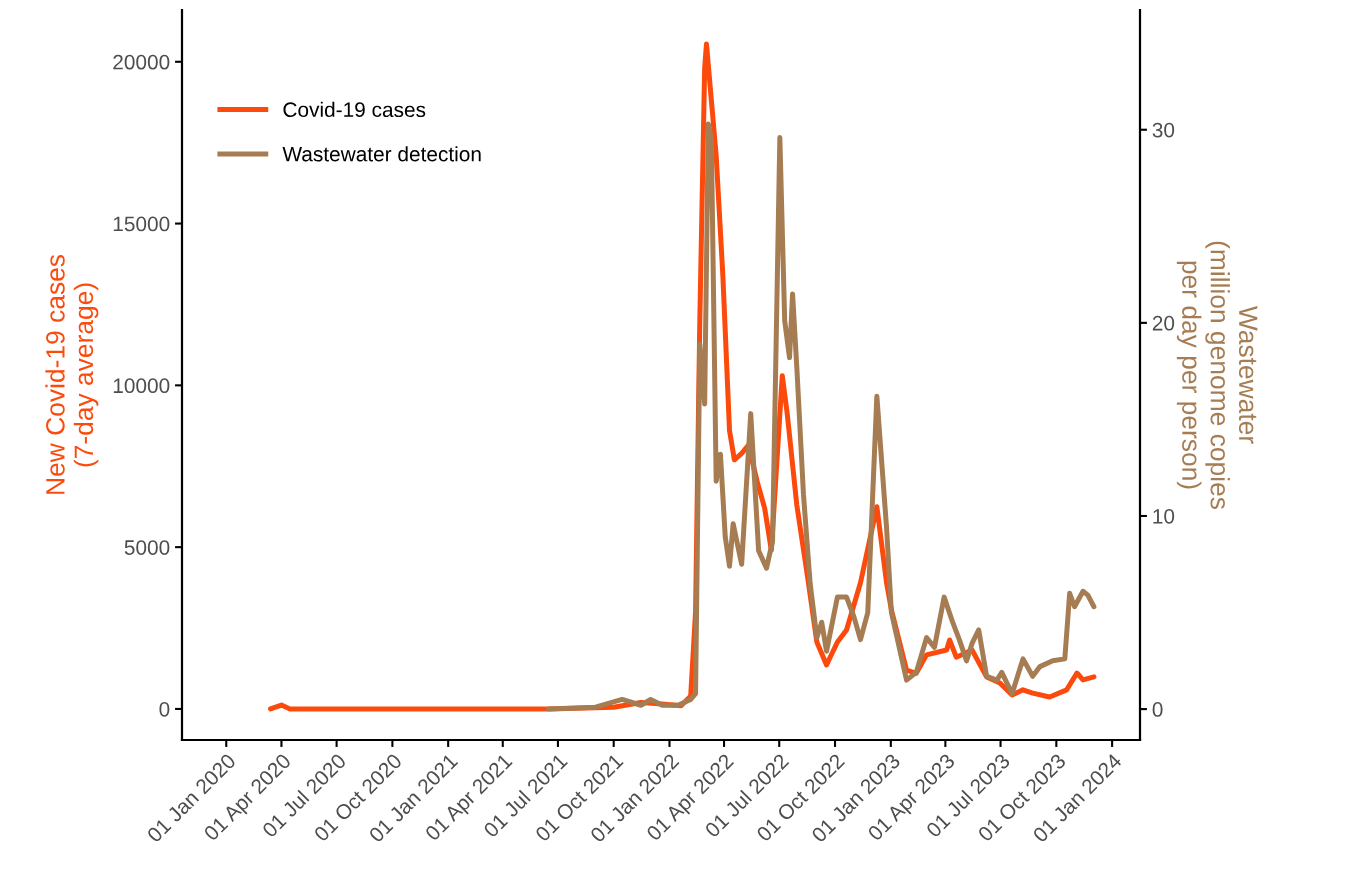  What do you see at coordinates (164, 709) in the screenshot?
I see `y-tick-label: 0` at bounding box center [164, 709].